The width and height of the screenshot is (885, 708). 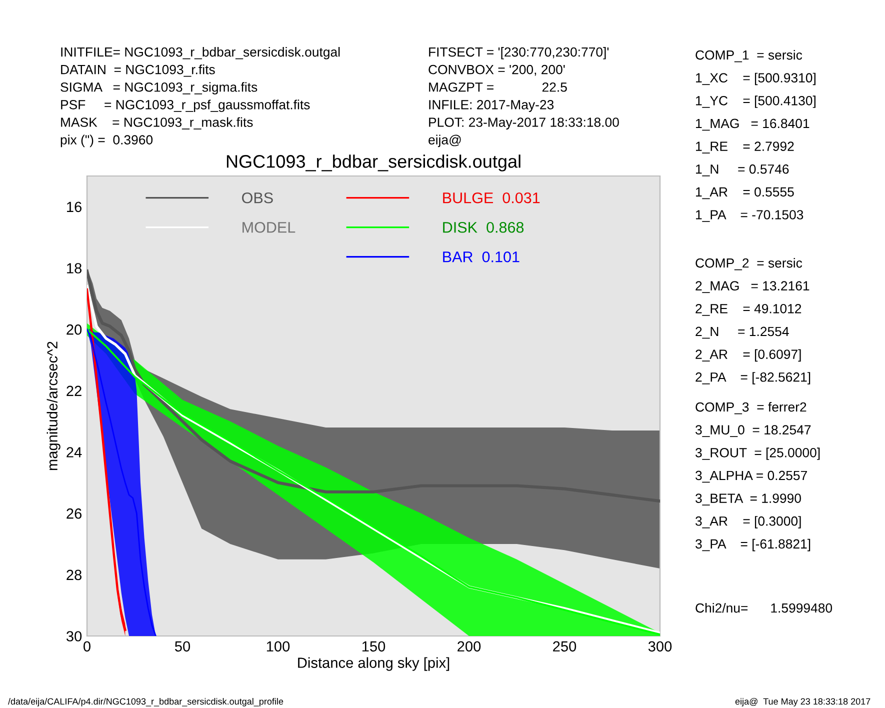 I want to click on chart-title: NGC1093_r_bdbar_sersicdisk.outgal, so click(x=373, y=163).